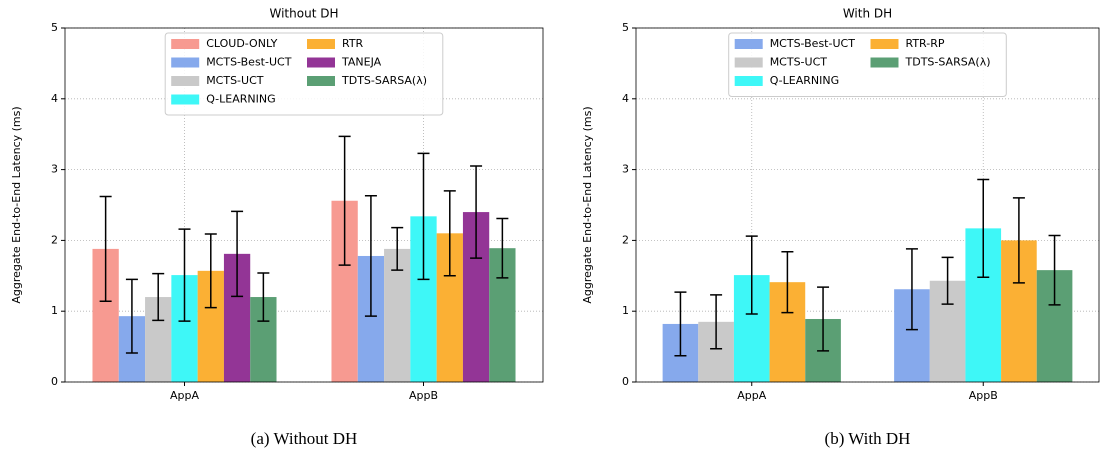  I want to click on caption: (b) With DH, so click(868, 438).